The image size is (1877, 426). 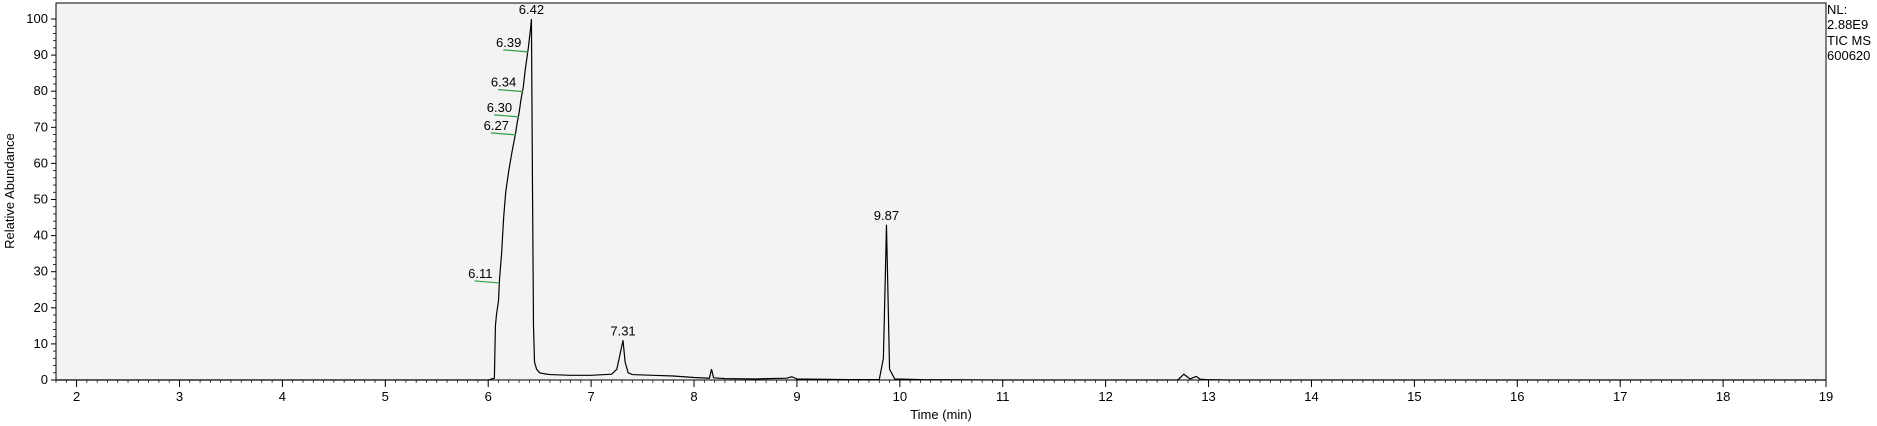 I want to click on x-tick-label: 2, so click(x=76, y=396).